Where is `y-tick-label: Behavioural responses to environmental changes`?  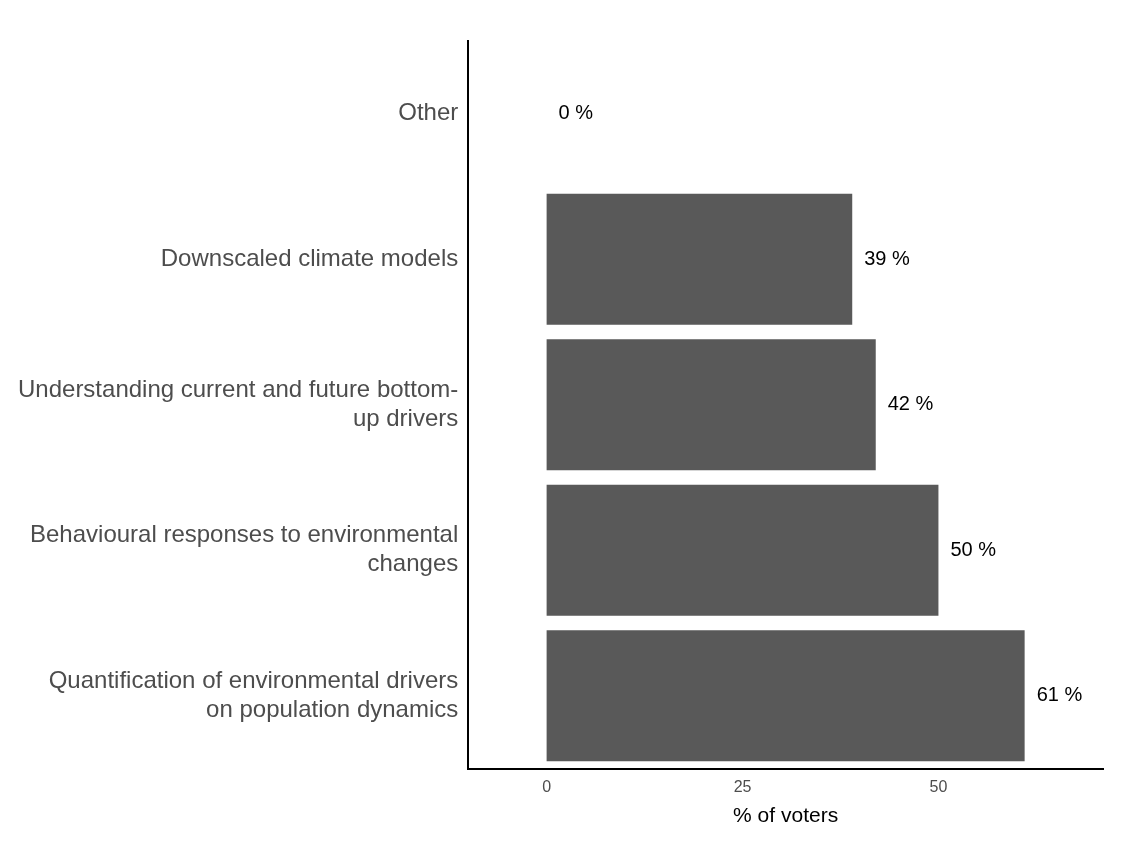 y-tick-label: Behavioural responses to environmental changes is located at coordinates (244, 548).